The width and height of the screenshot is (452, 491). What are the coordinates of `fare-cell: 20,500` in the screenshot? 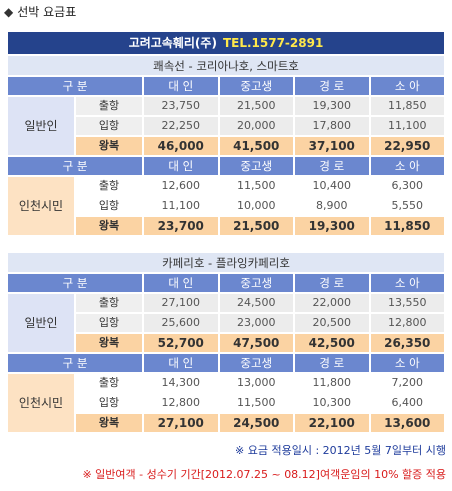 It's located at (332, 323).